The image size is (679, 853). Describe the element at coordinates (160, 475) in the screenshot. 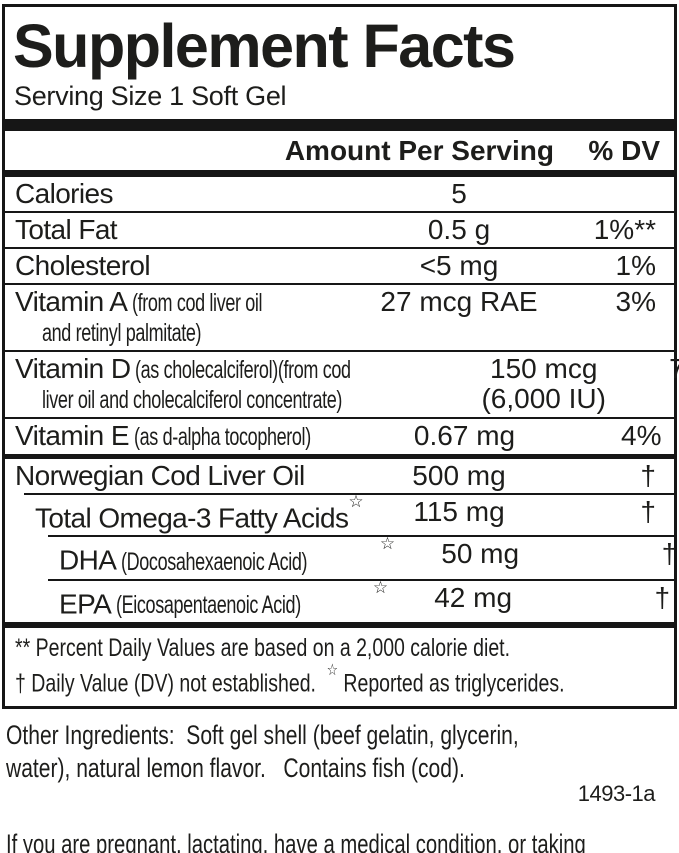

I see `nutrient-name: Norwegian Cod Liver Oil` at that location.